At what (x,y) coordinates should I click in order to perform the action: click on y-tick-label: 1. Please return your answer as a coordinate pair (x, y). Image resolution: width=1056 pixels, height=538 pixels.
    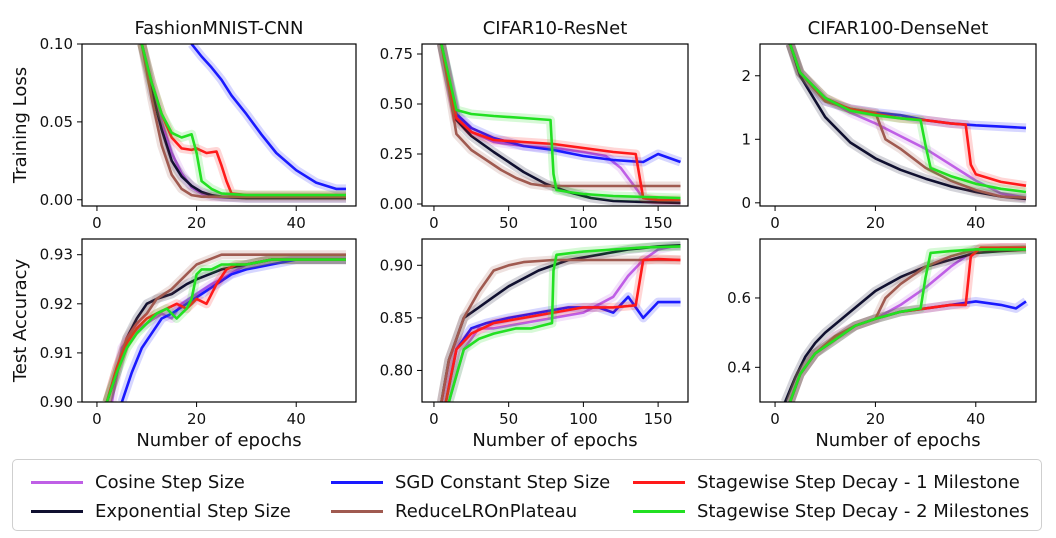
    Looking at the image, I should click on (746, 139).